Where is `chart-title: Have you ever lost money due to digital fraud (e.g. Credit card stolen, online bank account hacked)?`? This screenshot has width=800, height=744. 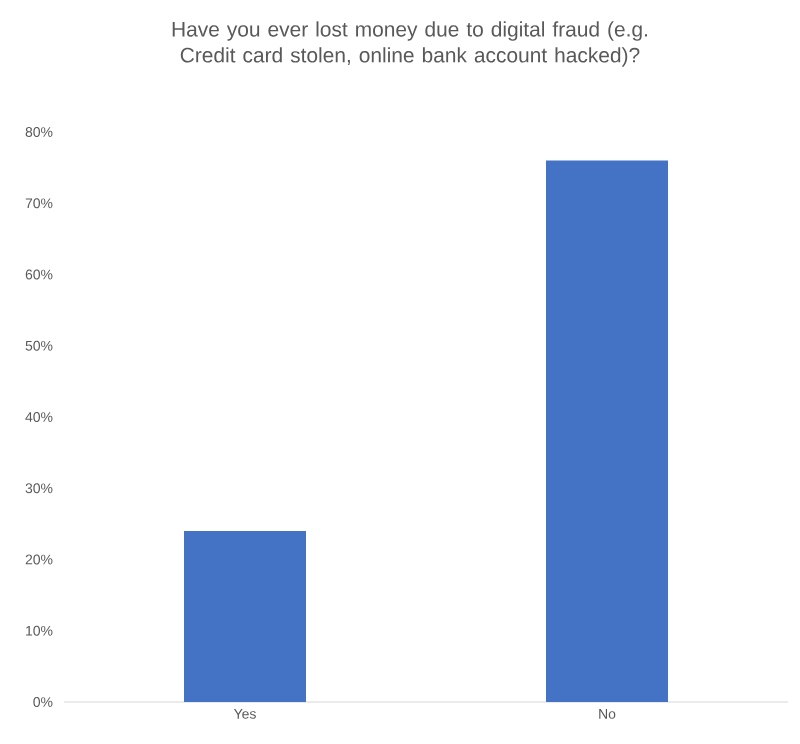
chart-title: Have you ever lost money due to digital fraud (e.g. Credit card stolen, online bank account hacked)? is located at coordinates (409, 44).